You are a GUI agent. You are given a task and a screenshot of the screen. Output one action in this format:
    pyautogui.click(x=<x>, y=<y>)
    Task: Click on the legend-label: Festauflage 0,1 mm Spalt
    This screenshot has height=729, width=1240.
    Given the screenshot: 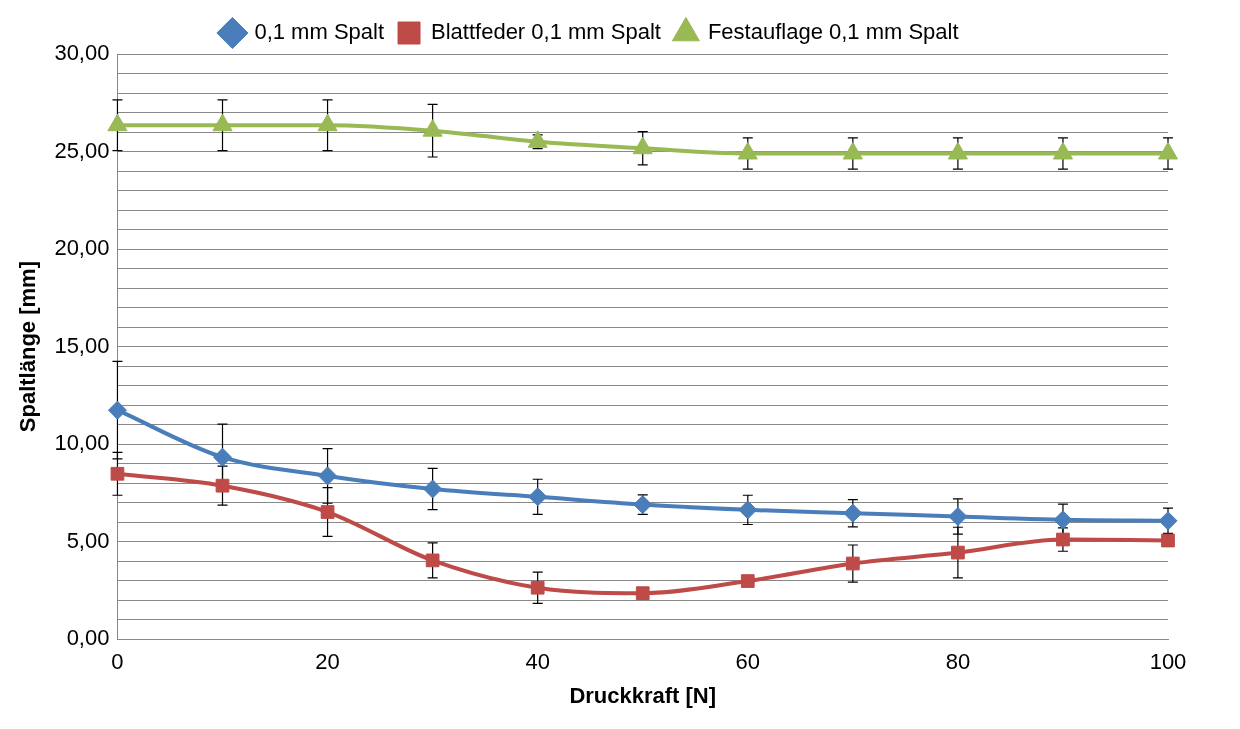 What is the action you would take?
    pyautogui.click(x=833, y=32)
    